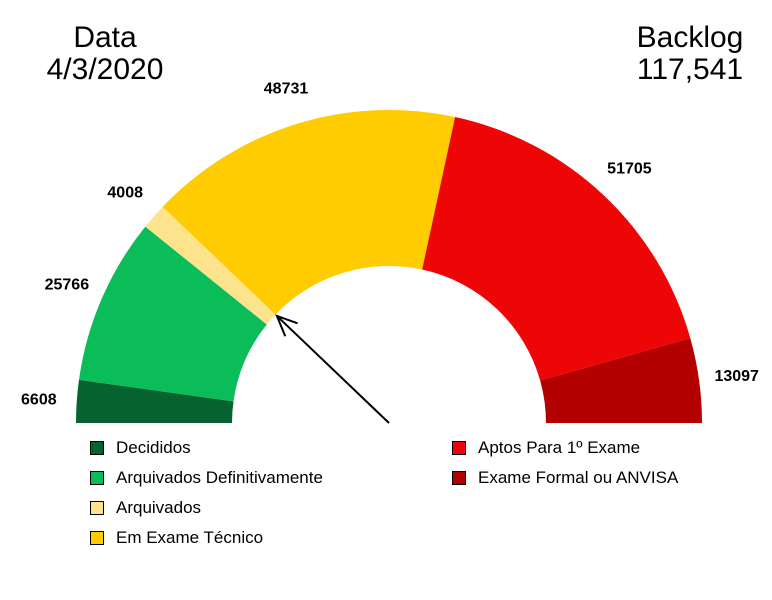  What do you see at coordinates (219, 478) in the screenshot?
I see `legend-label: Arquivados Definitivamente` at bounding box center [219, 478].